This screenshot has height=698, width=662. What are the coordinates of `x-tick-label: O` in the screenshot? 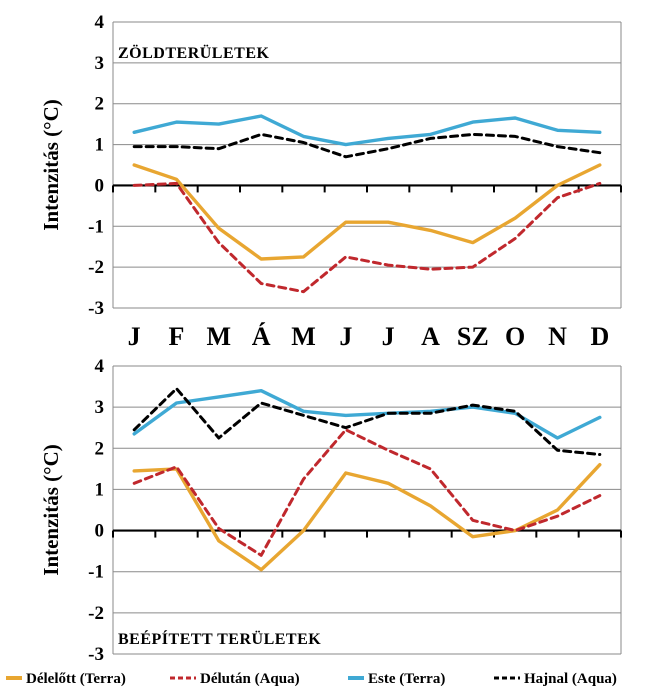 It's located at (515, 336).